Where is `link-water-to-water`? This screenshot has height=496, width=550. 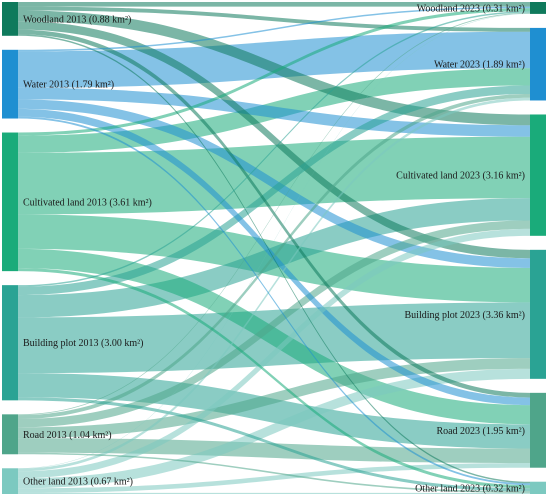
link-water-to-water is located at coordinates (274, 59).